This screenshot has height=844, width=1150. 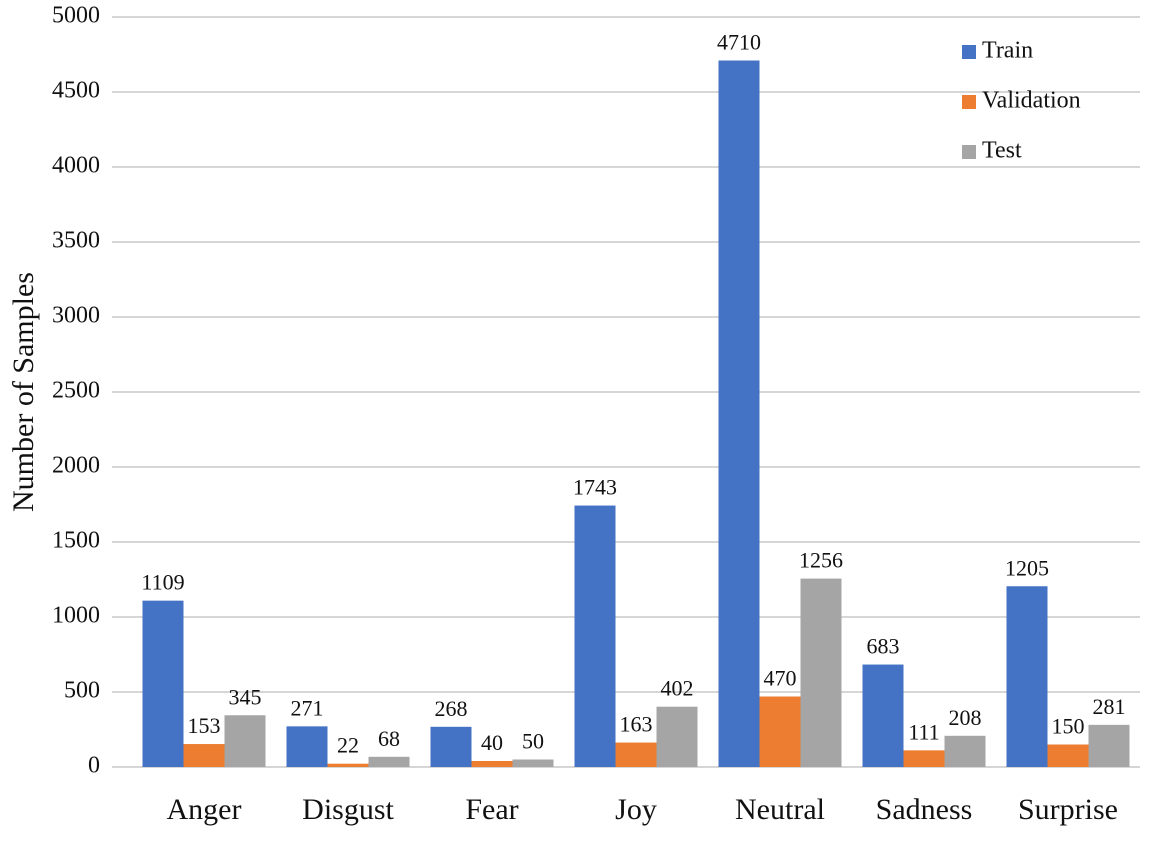 I want to click on data-label: 345, so click(x=245, y=696).